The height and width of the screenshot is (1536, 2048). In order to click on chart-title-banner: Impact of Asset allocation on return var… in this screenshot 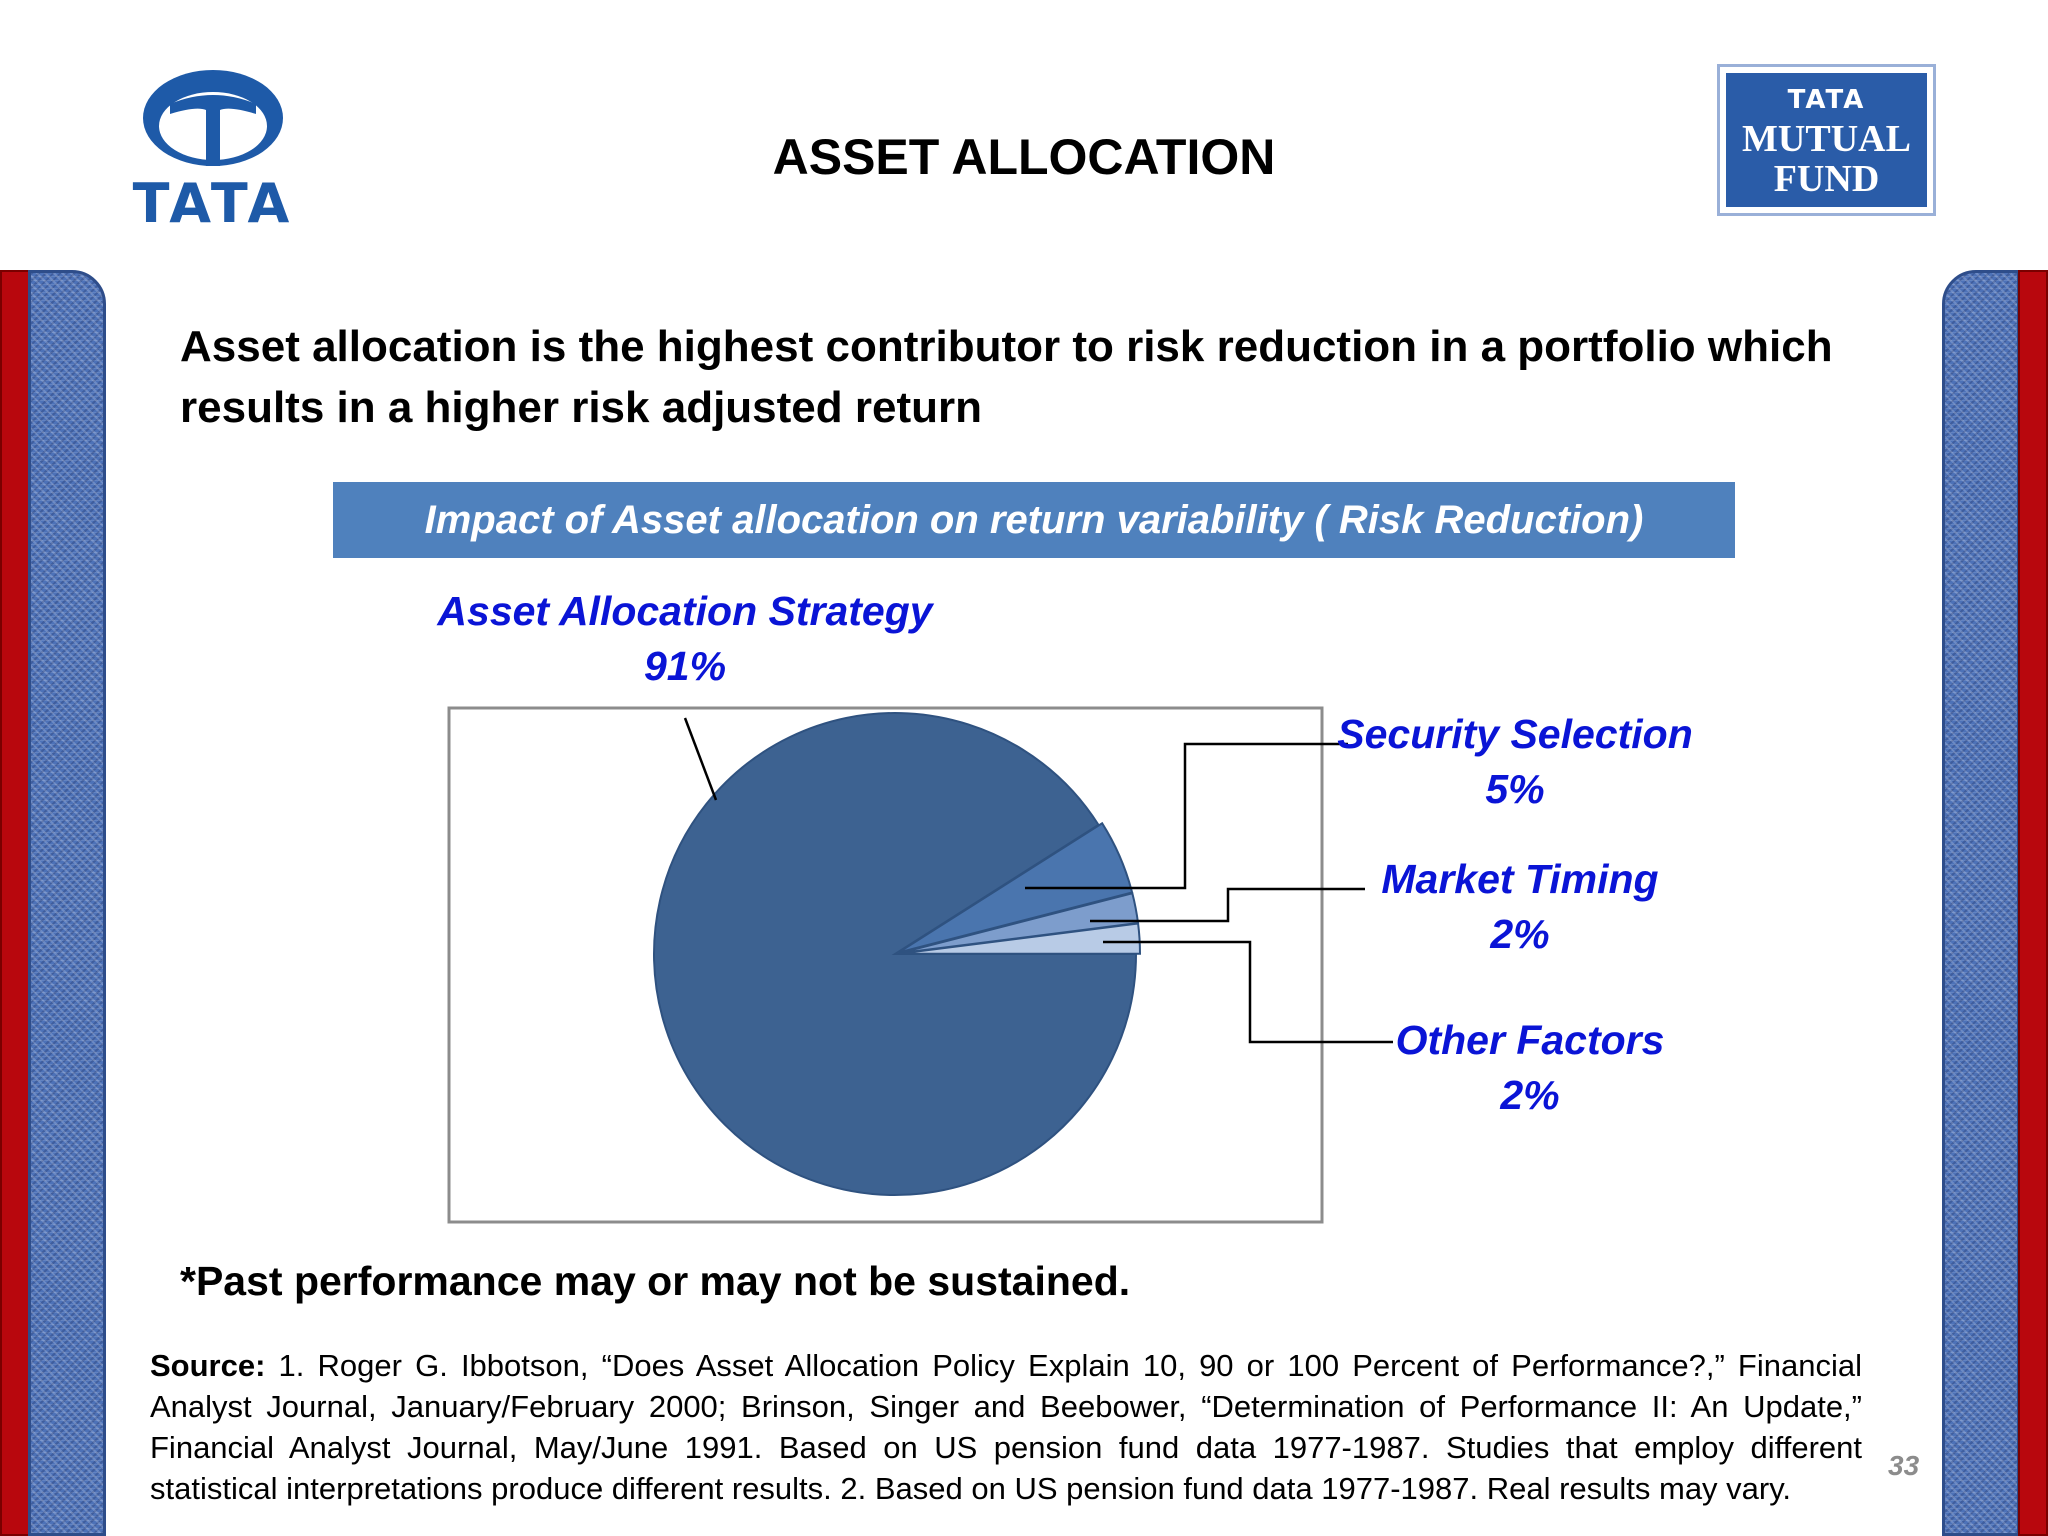, I will do `click(1034, 520)`.